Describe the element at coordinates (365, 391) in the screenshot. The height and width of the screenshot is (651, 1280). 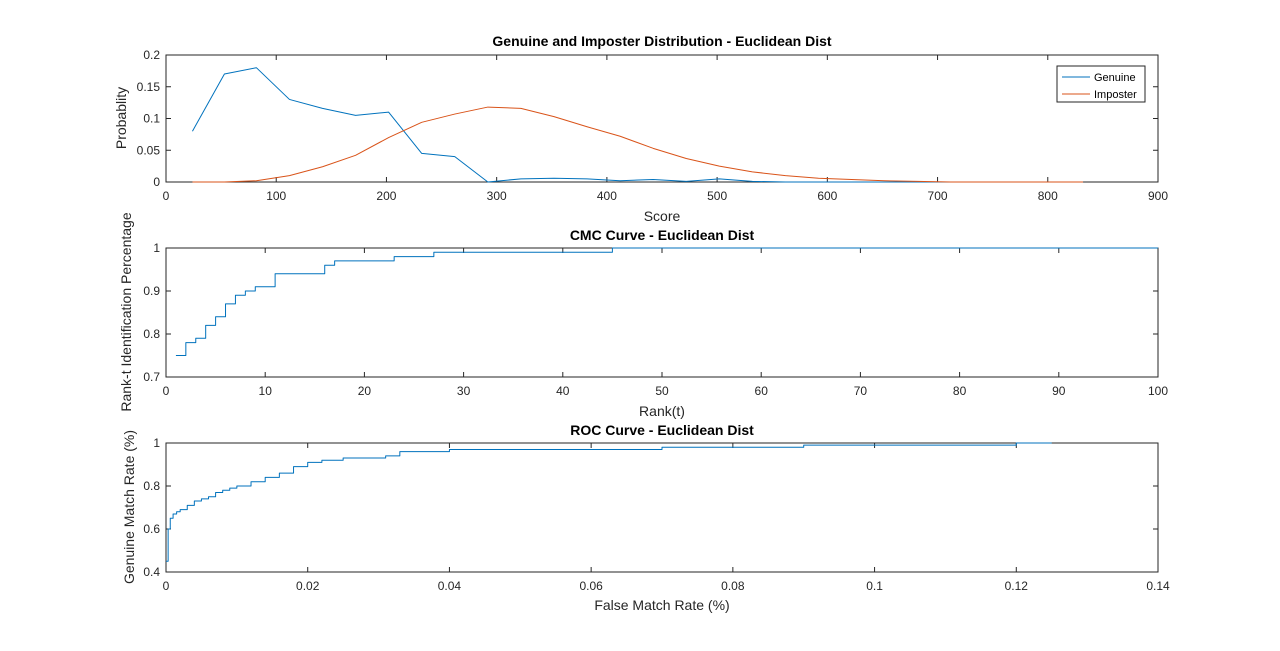
I see `cmc-xtick-label: 20` at that location.